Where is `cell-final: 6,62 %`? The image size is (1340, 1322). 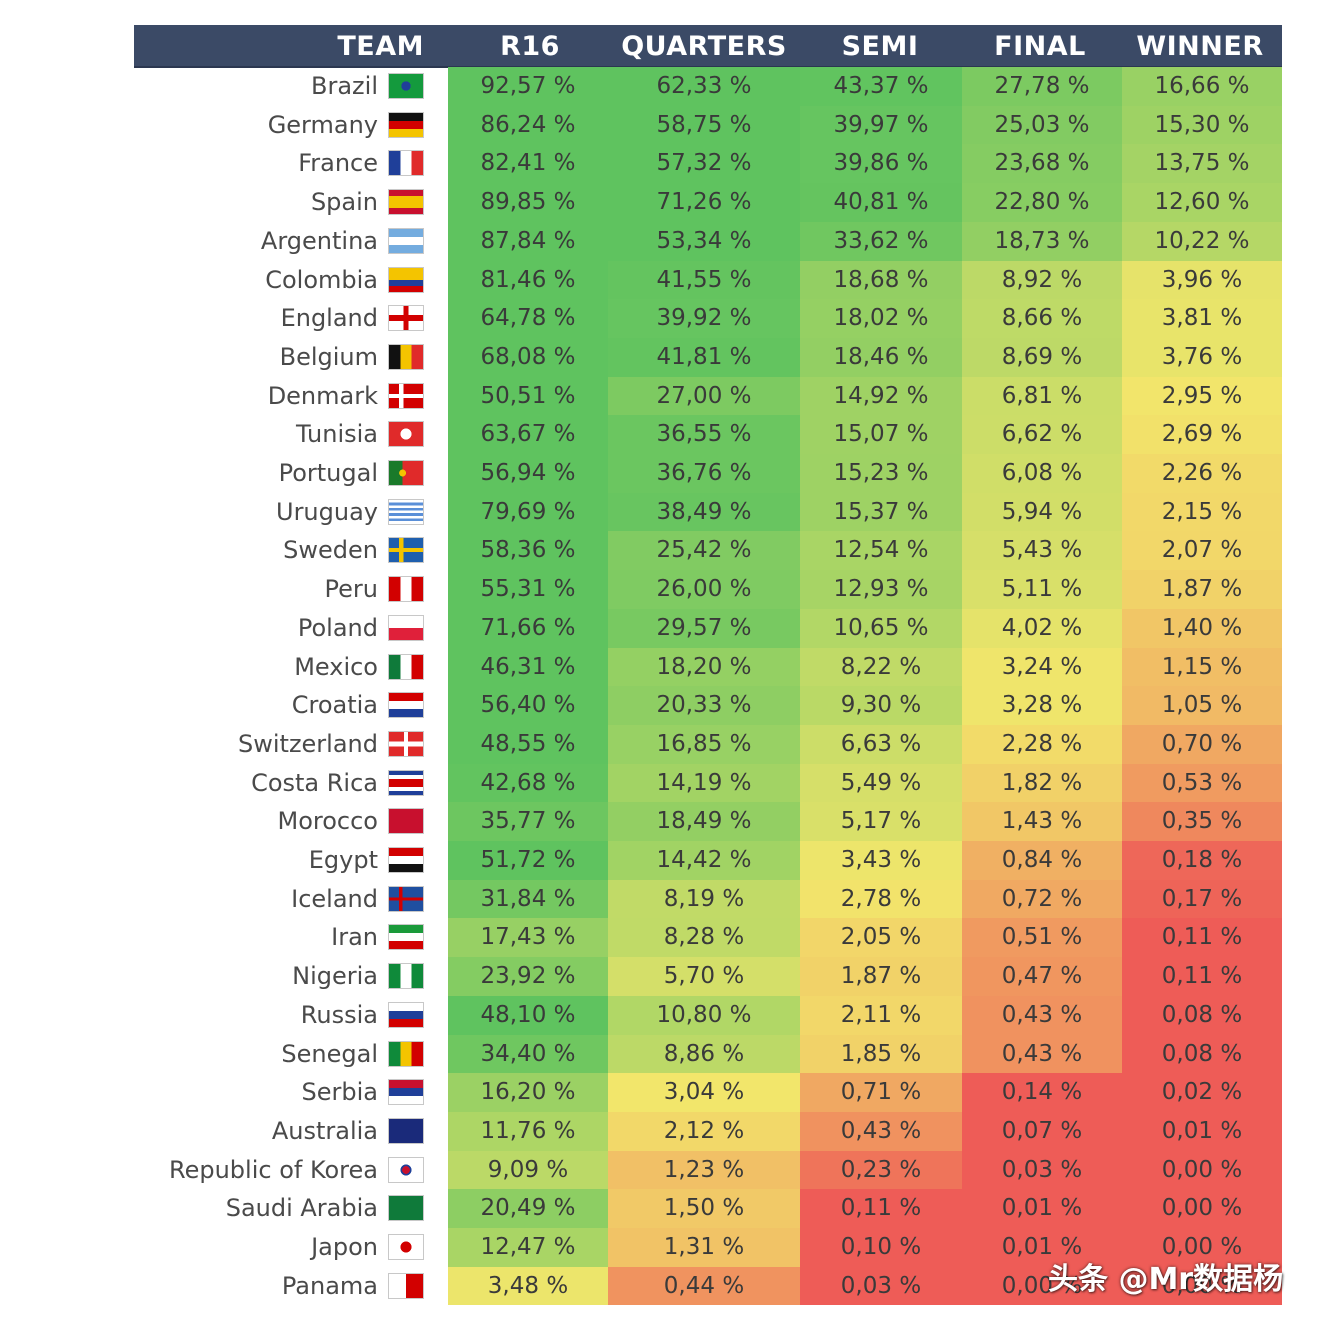
cell-final: 6,62 % is located at coordinates (1042, 434).